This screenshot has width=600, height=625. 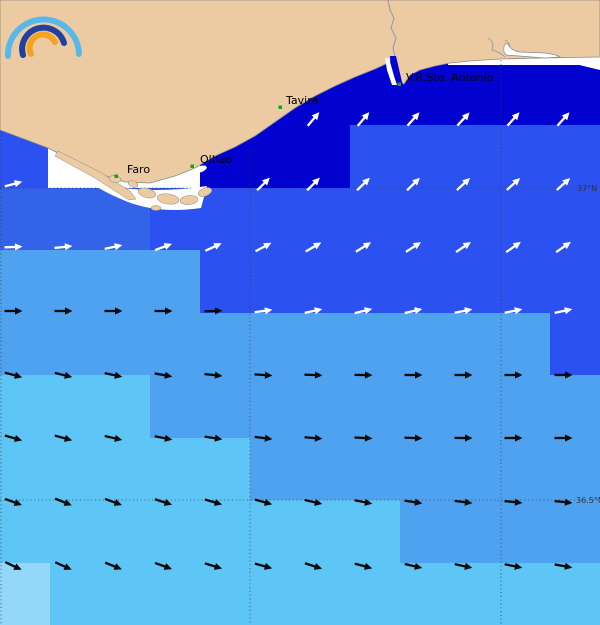 I want to click on nearshore-nodata-strip, so click(x=587, y=67).